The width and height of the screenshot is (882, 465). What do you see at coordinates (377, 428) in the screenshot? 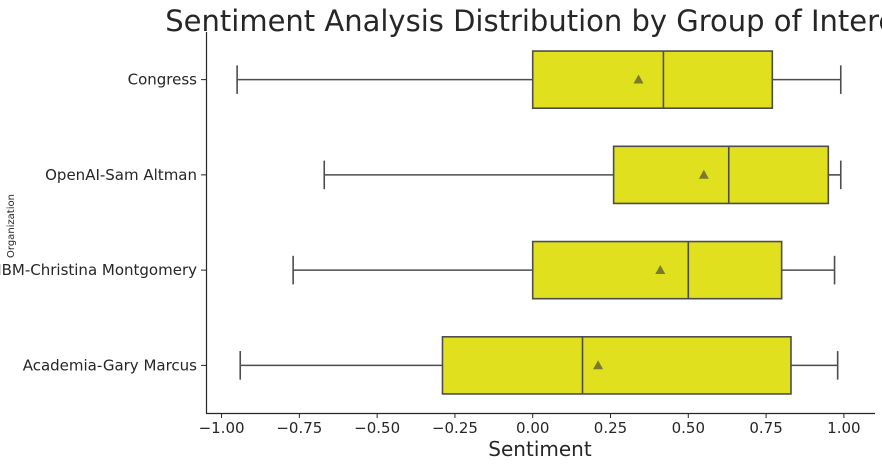
I see `x-tick-label: −0.50` at bounding box center [377, 428].